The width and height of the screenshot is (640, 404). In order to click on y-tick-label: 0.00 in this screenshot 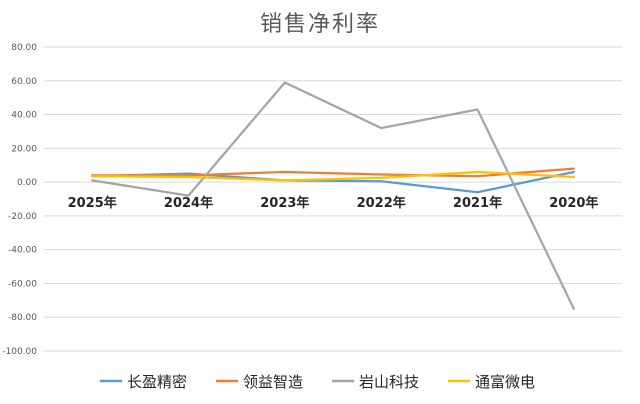, I will do `click(27, 183)`.